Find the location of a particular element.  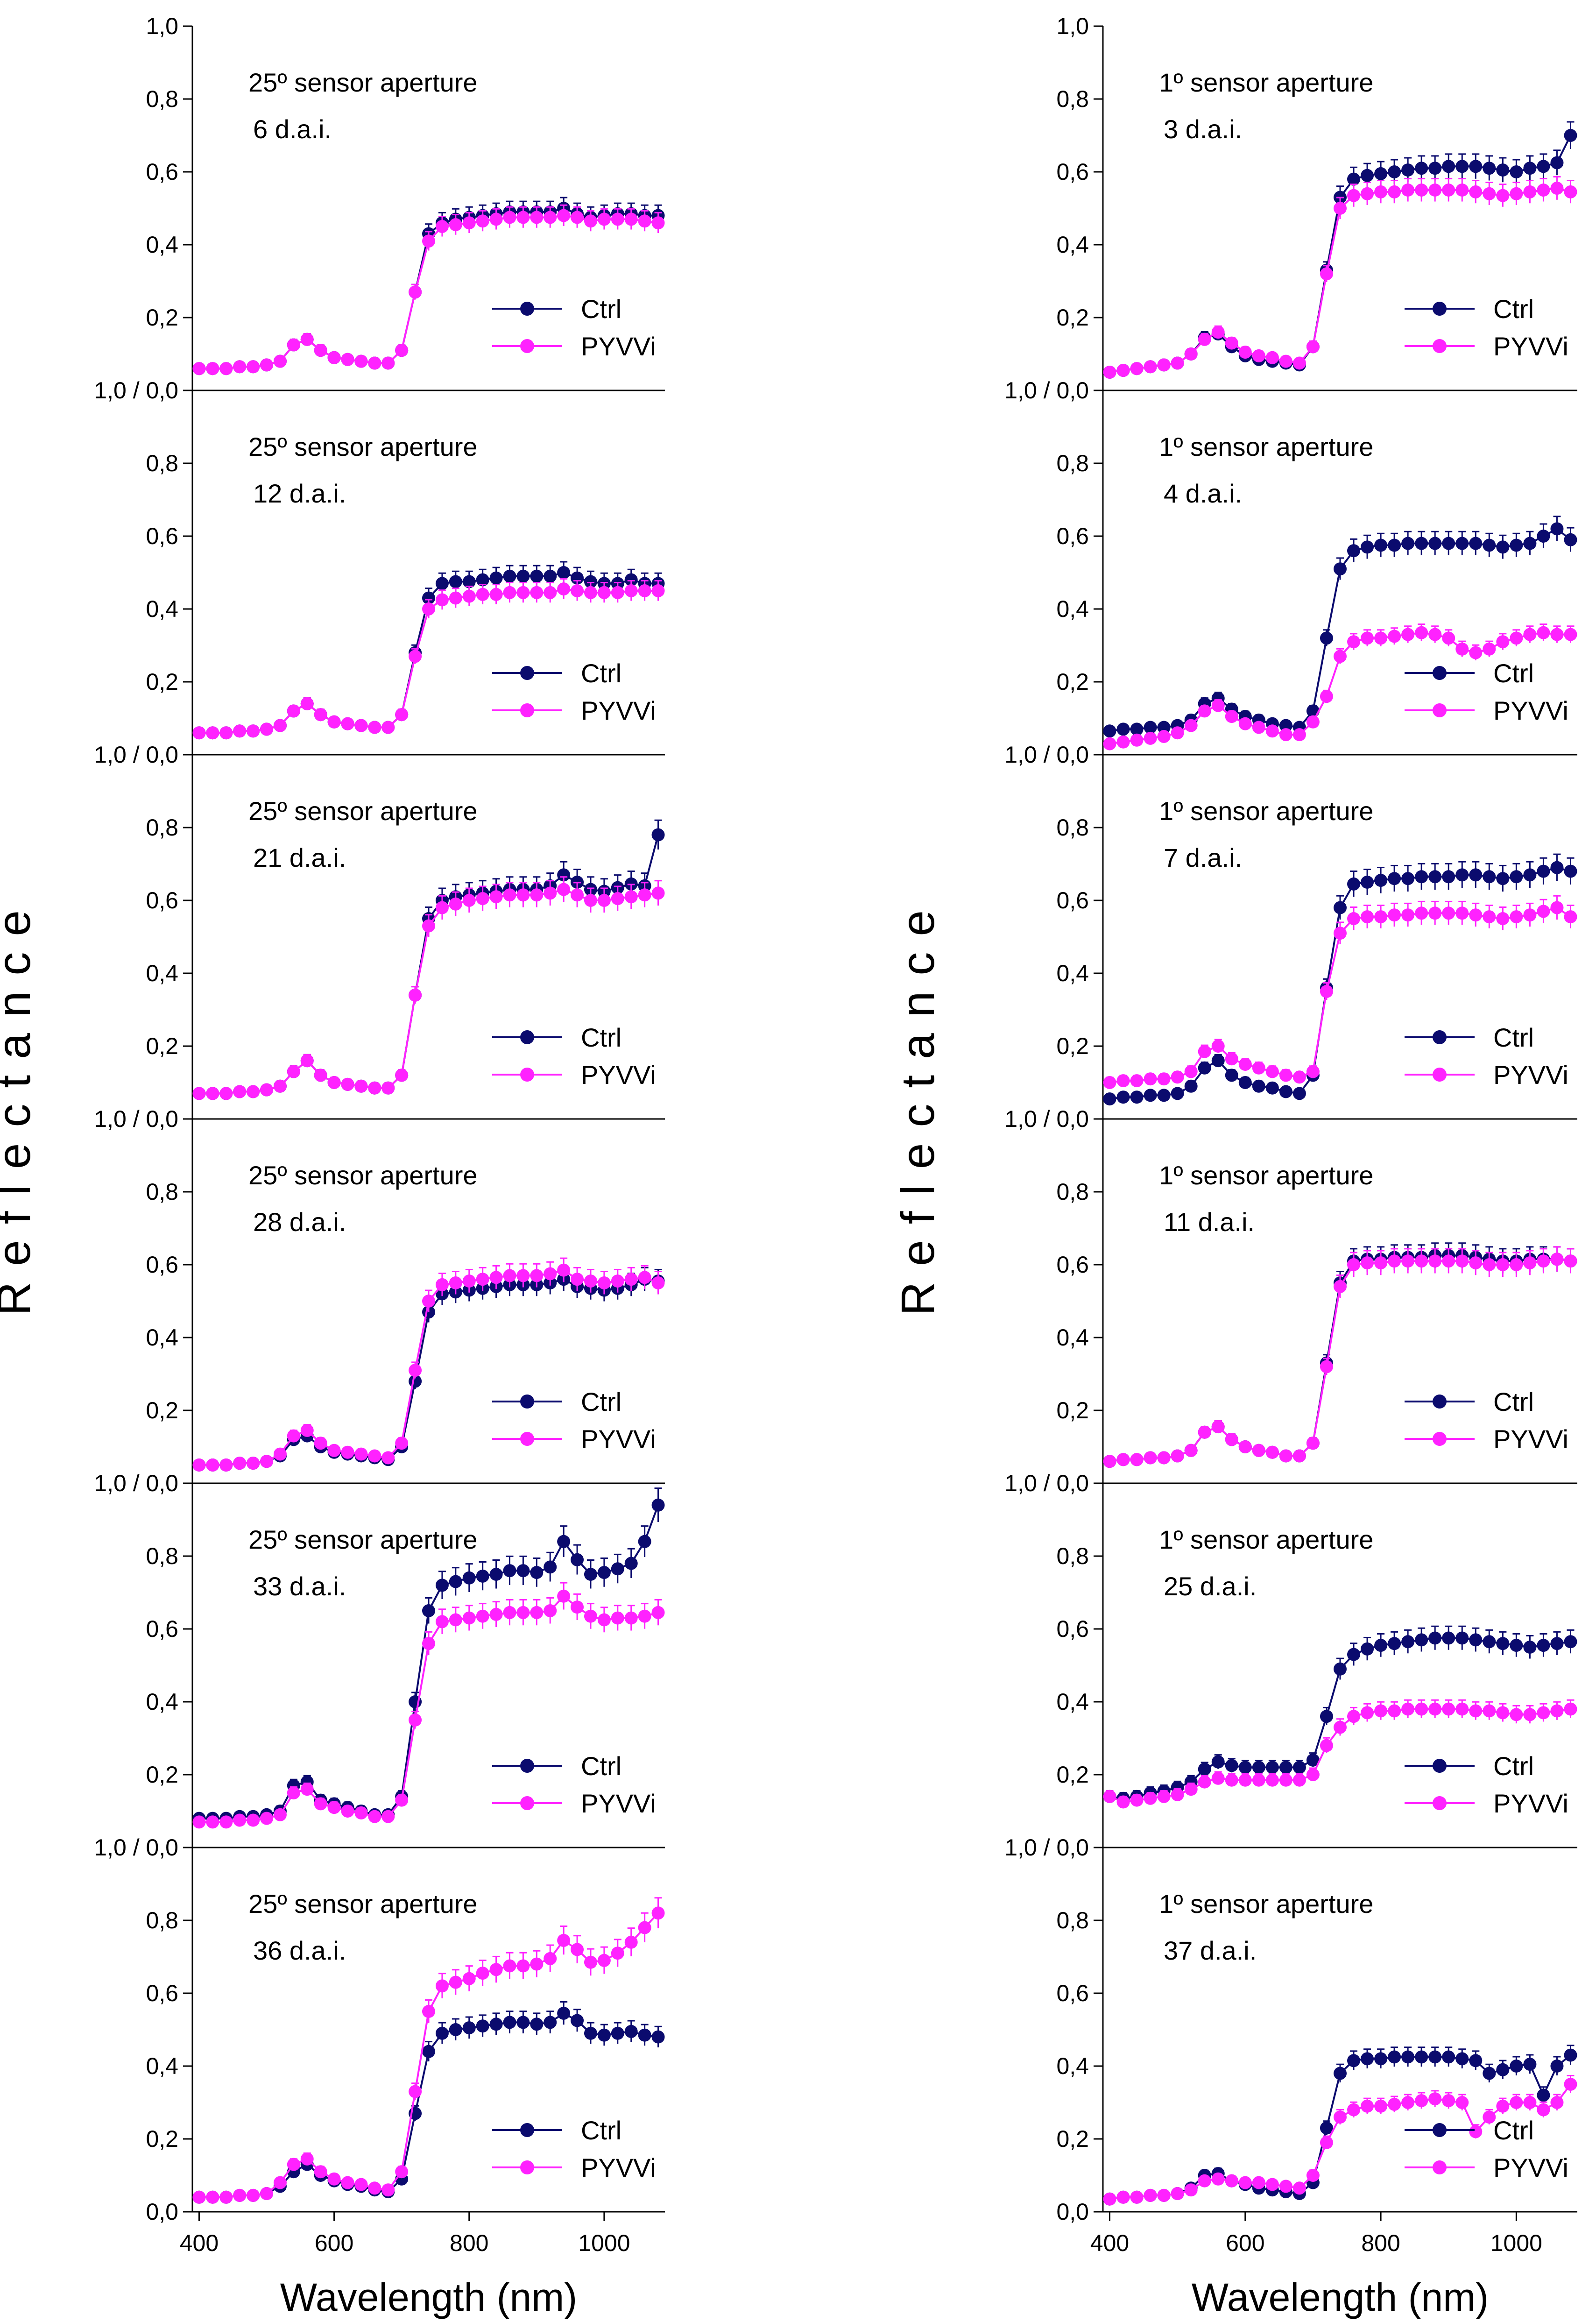

x-tick-label: 600 is located at coordinates (1245, 2243).